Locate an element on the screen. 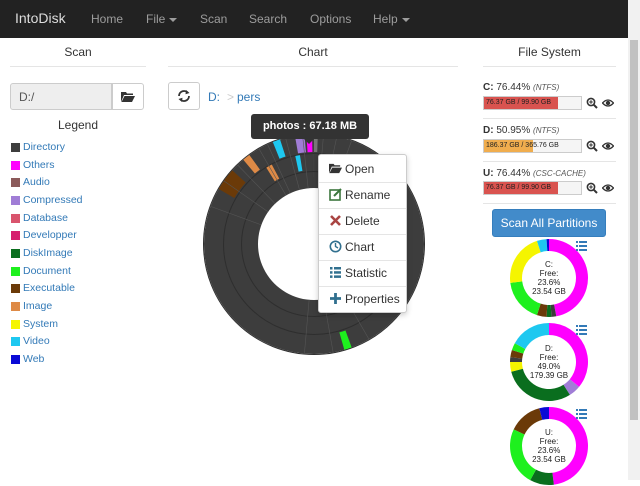 This screenshot has width=640, height=486. menu-item-statistic: Statistic is located at coordinates (362, 273).